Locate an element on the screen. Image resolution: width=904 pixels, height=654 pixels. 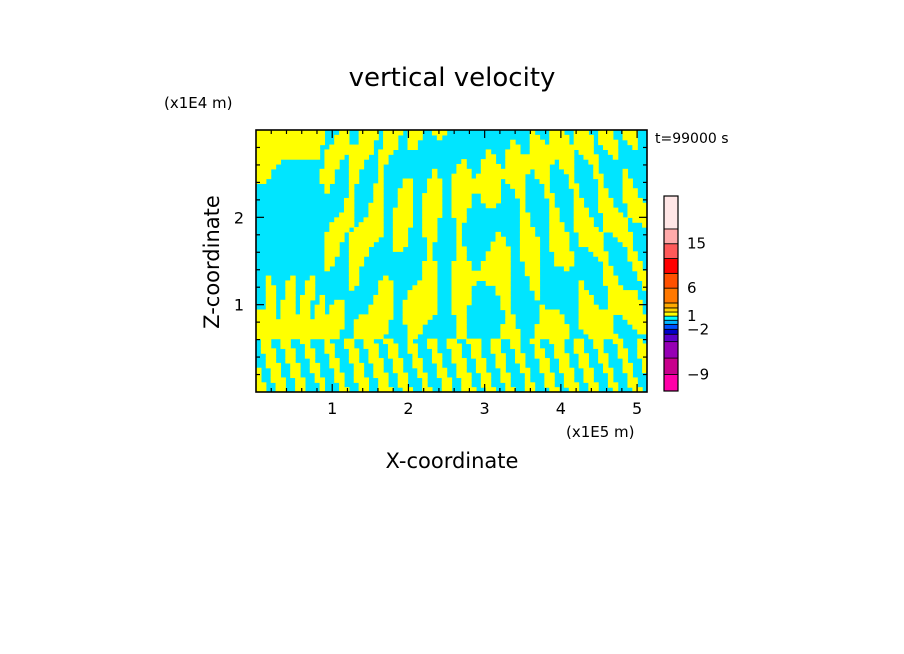
y-tick-label: 1 is located at coordinates (239, 305).